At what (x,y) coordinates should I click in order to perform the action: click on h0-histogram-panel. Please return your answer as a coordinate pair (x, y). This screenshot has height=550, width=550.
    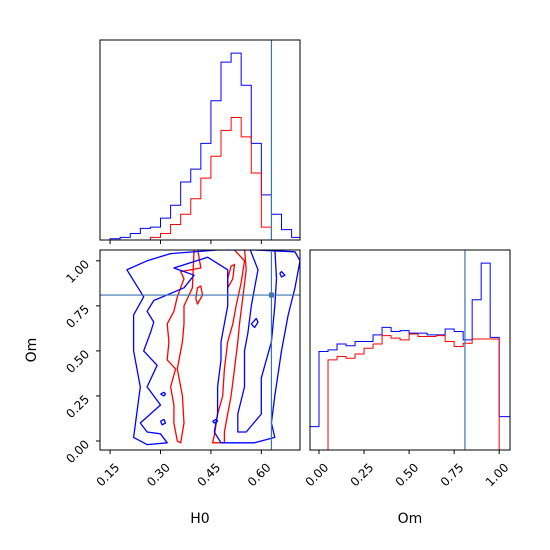
    Looking at the image, I should click on (200, 141).